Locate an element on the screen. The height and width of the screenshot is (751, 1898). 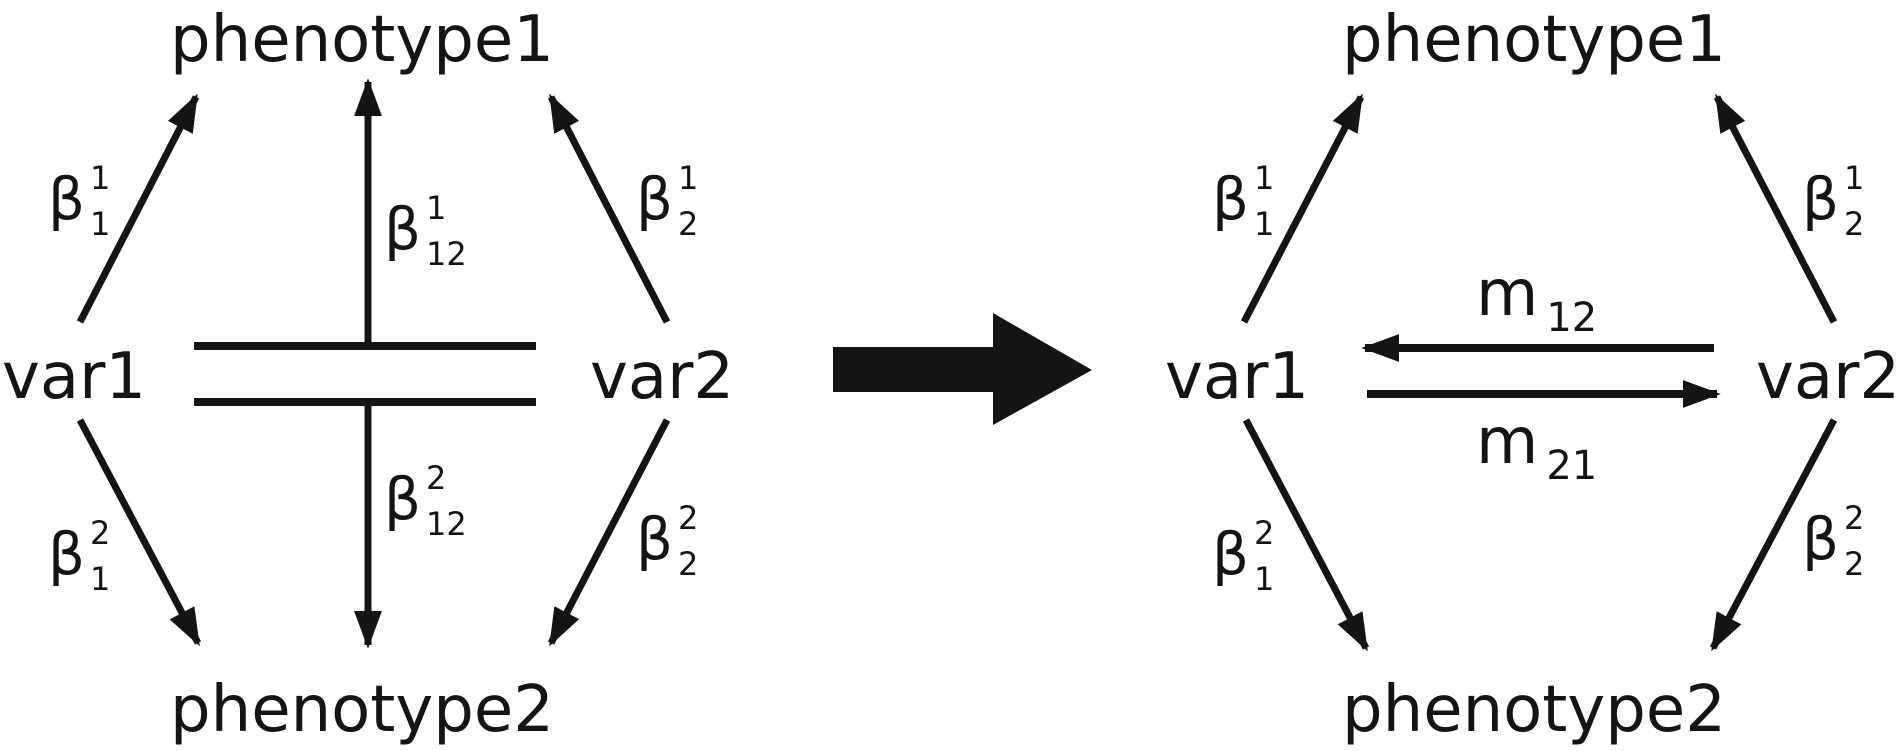
var2-label-left: var2 is located at coordinates (662, 377).